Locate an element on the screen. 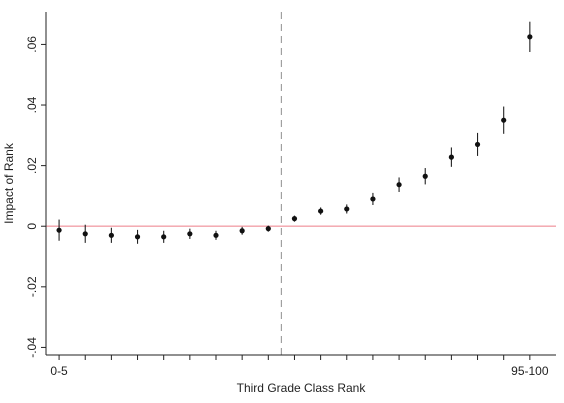  y-tick-label: -.04 is located at coordinates (32, 347).